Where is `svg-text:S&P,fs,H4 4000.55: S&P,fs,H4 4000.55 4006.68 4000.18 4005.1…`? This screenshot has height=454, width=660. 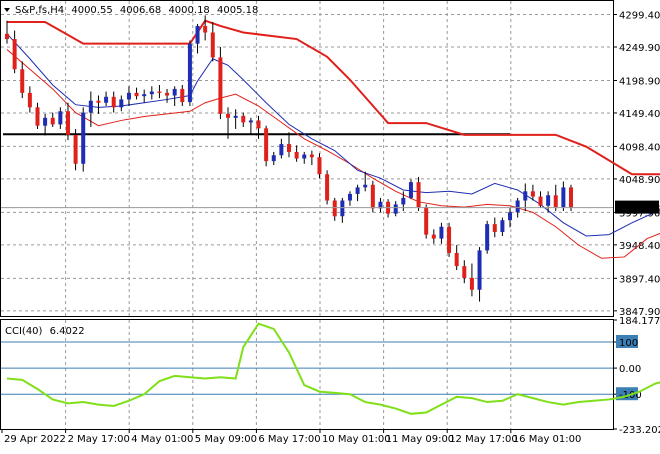 svg-text:S&P,fs,H4 4000.55: S&P,fs,H4 4000.55 4006.68 4000.18 4005.1… is located at coordinates (136, 10).